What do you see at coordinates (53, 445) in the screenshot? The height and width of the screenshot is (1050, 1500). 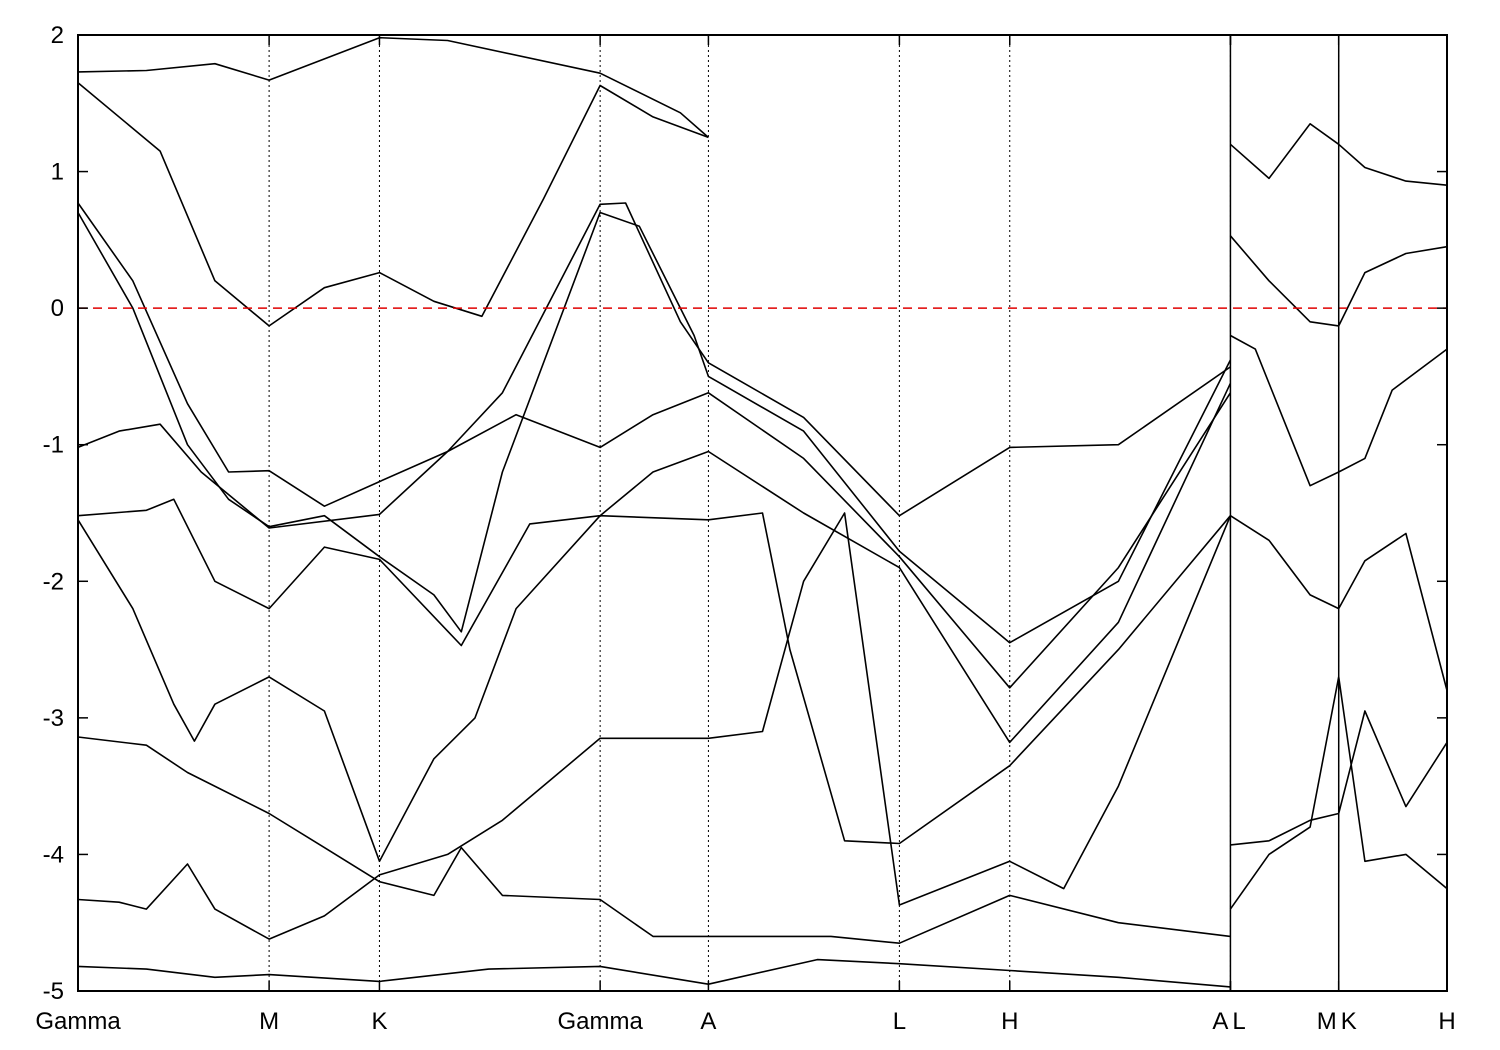 I see `y-tick-label: -1` at bounding box center [53, 445].